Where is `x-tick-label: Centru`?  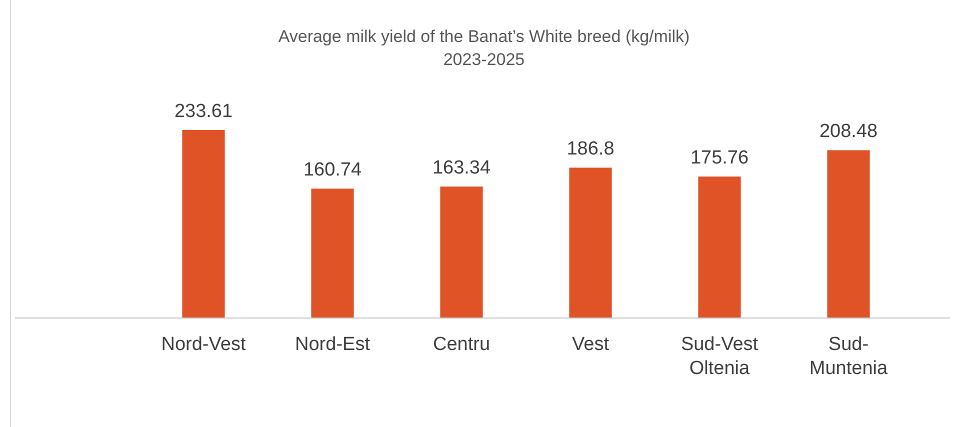
x-tick-label: Centru is located at coordinates (461, 344).